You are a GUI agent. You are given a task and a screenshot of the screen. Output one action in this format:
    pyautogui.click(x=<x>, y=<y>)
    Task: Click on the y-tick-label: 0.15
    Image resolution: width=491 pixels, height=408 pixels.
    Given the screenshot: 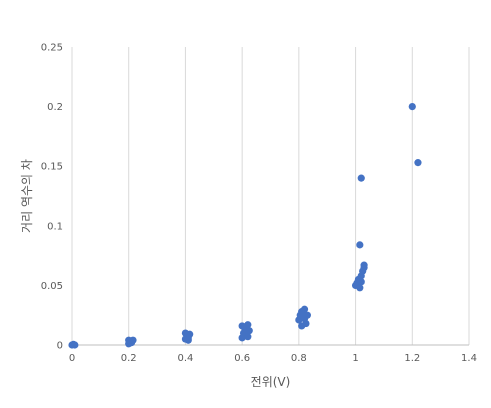 What is the action you would take?
    pyautogui.click(x=52, y=167)
    